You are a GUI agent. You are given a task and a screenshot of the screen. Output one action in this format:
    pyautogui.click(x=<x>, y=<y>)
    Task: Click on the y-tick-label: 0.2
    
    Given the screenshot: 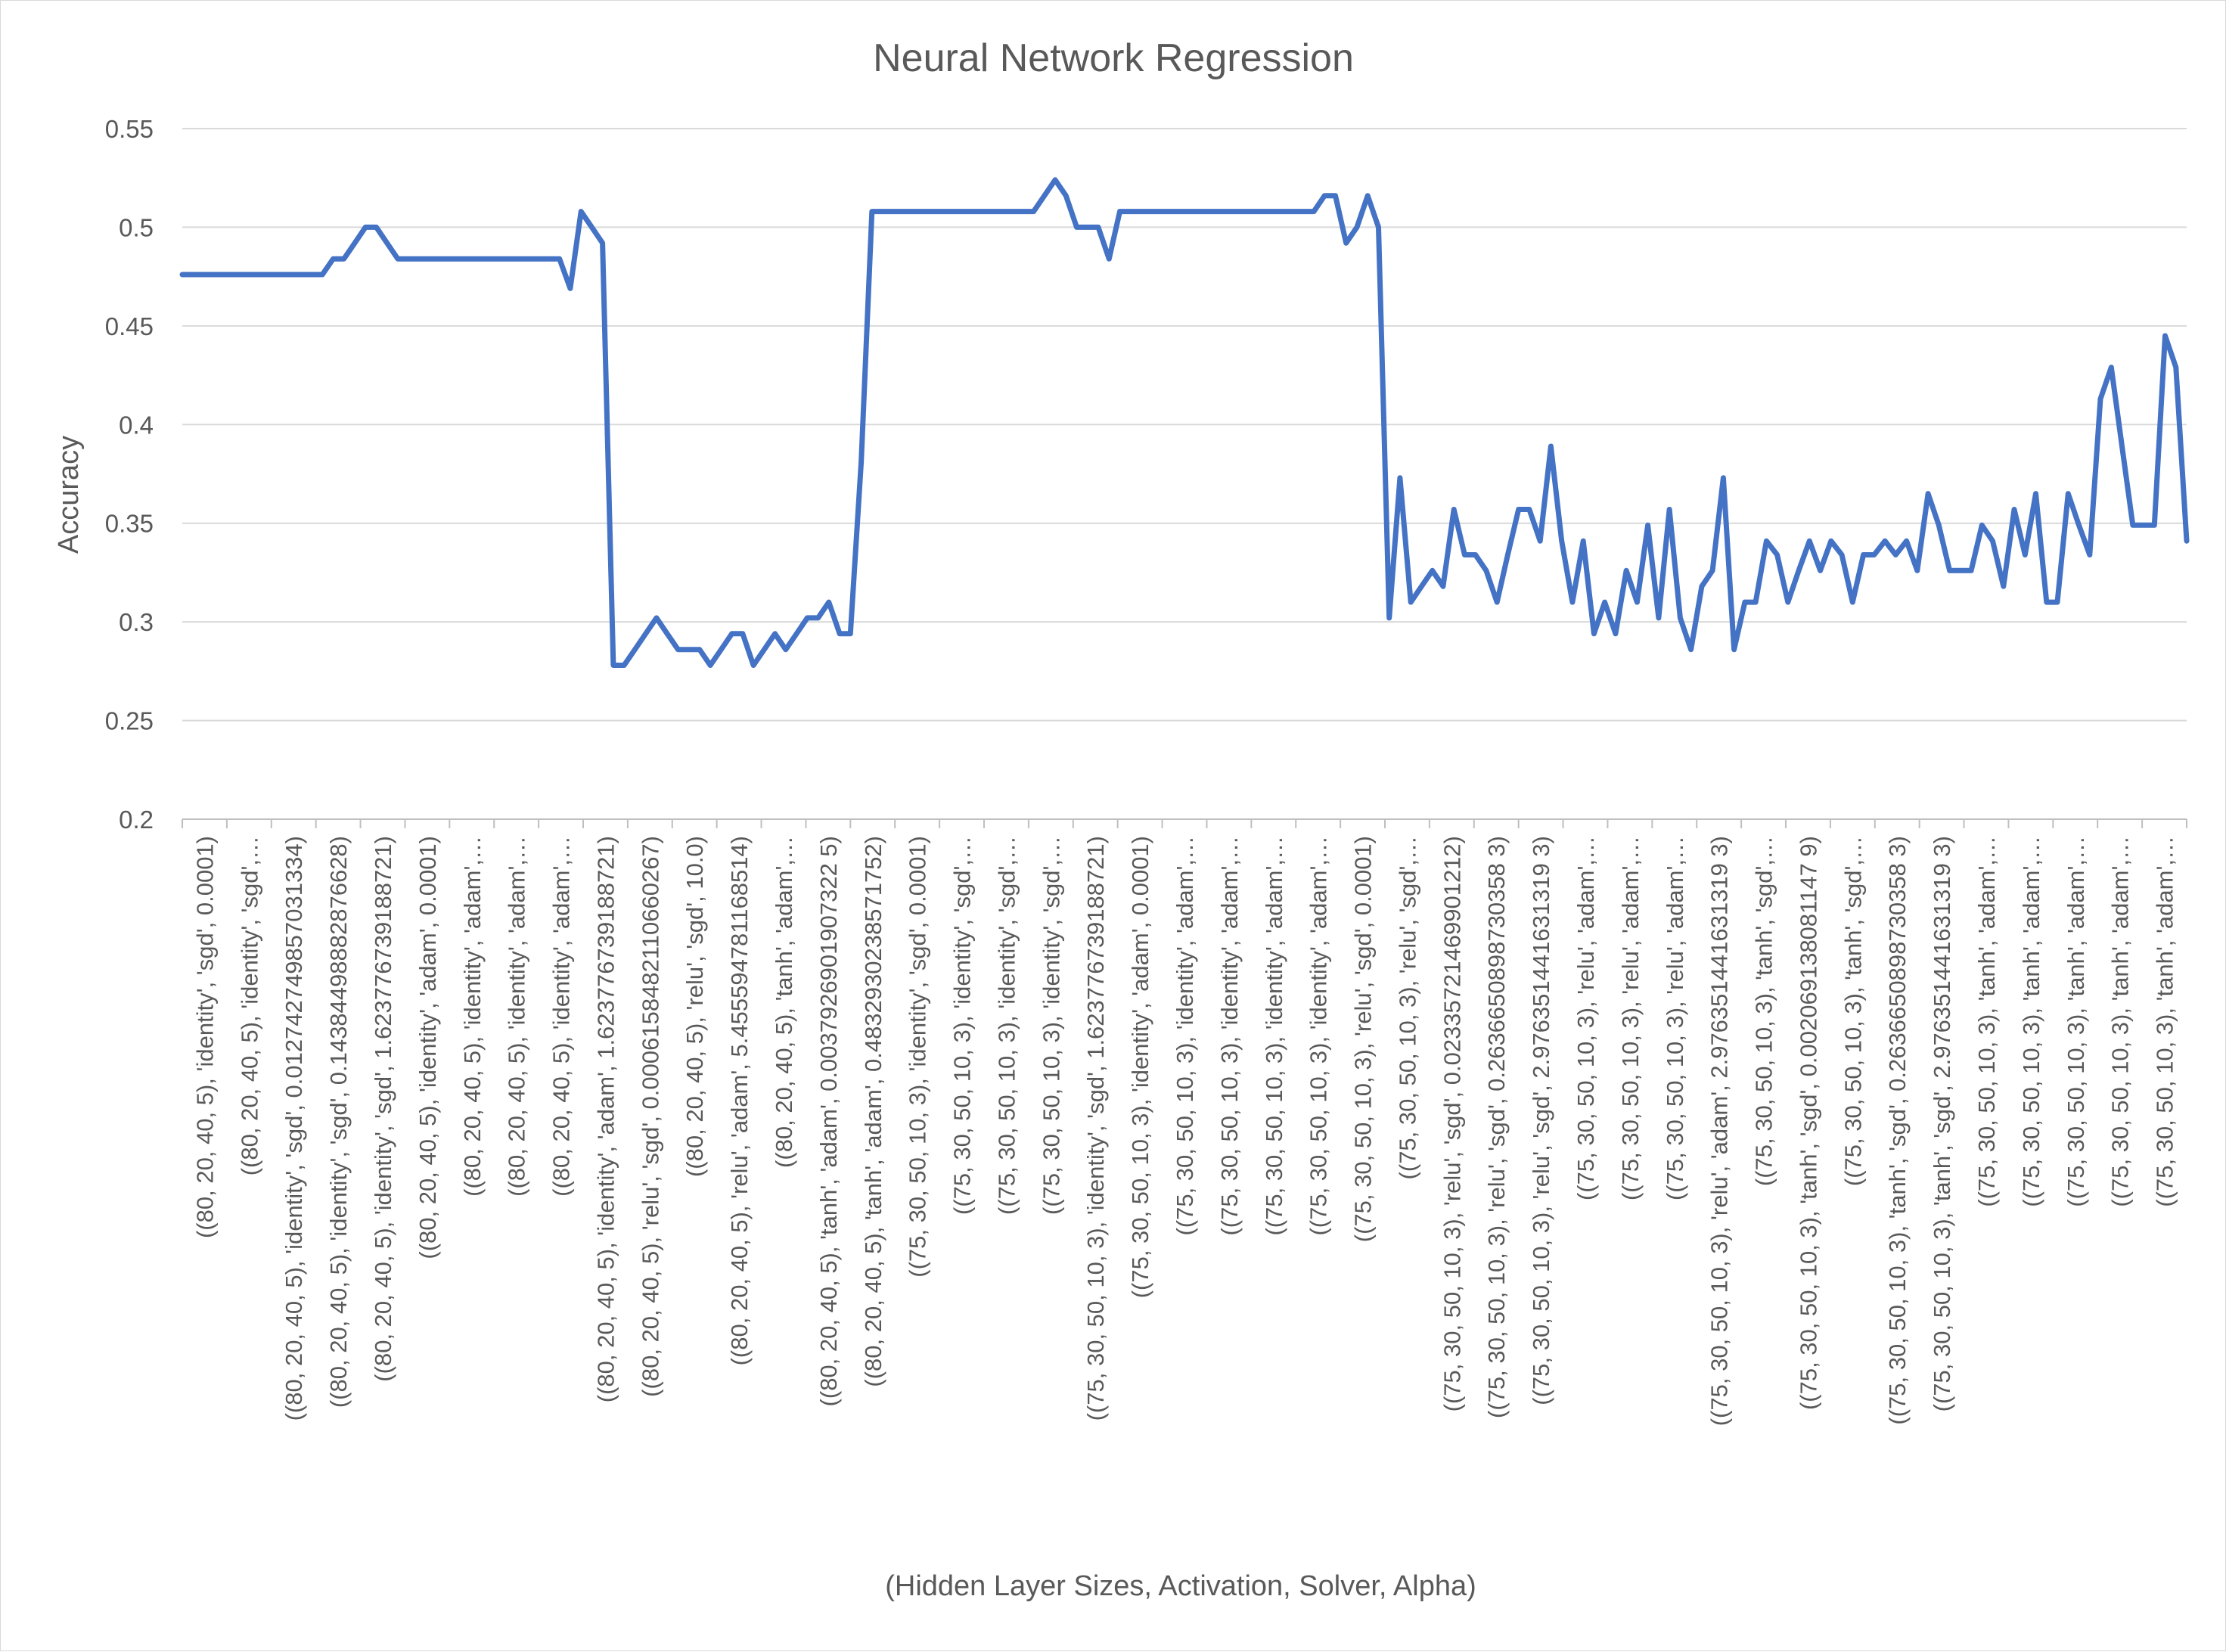 What is the action you would take?
    pyautogui.click(x=136, y=820)
    